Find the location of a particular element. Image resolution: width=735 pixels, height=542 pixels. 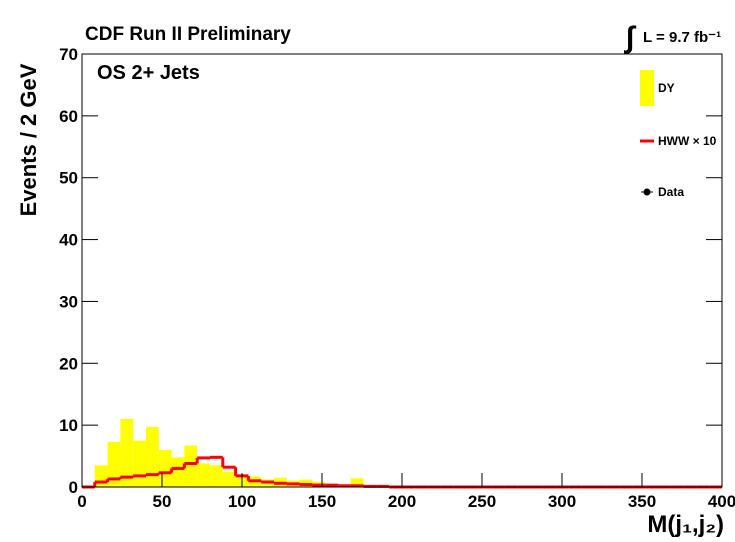

x-axis-label: M(j₁,j₂) is located at coordinates (685, 524).